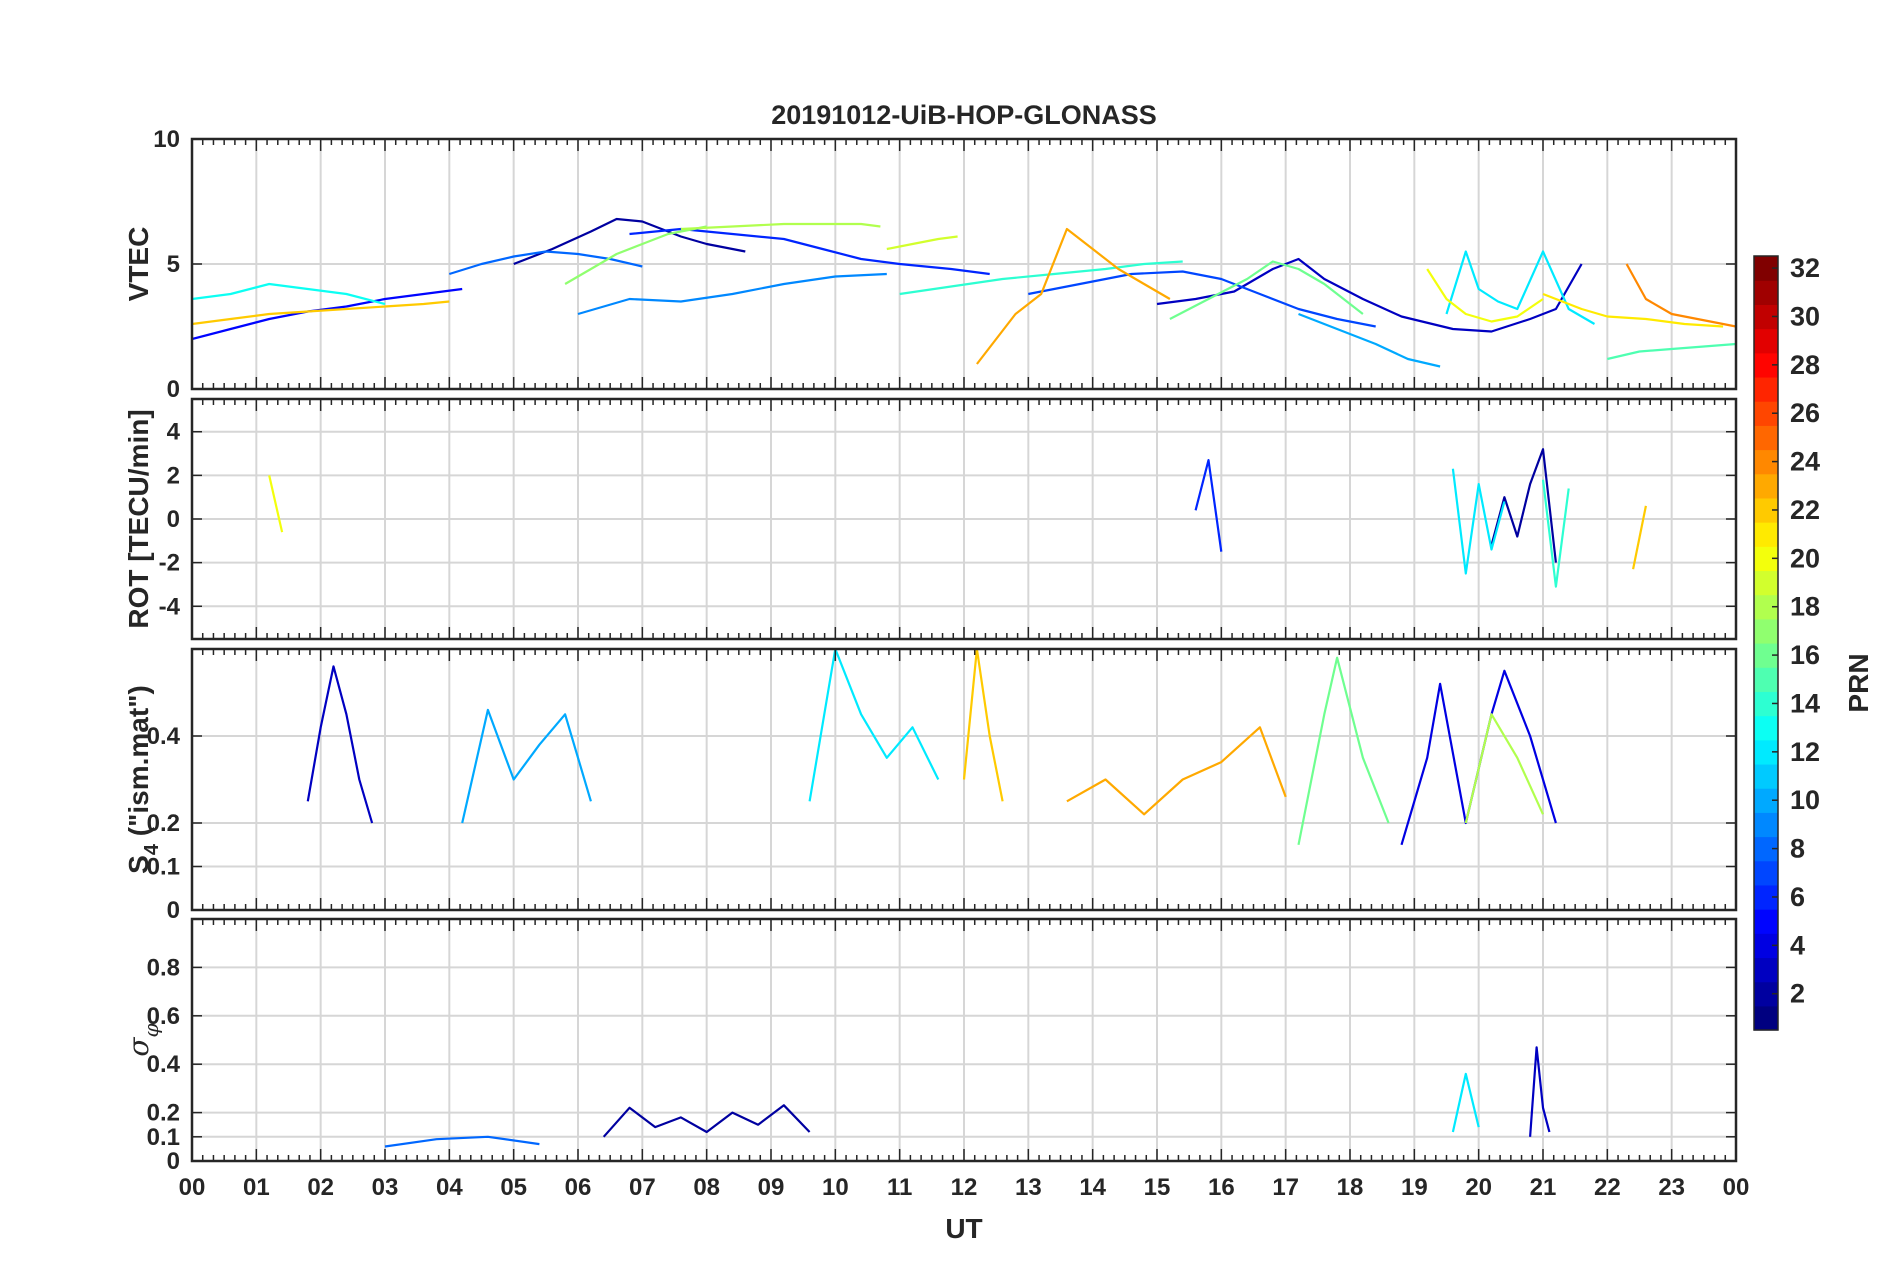  I want to click on x-tick-label: 08, so click(706, 1187).